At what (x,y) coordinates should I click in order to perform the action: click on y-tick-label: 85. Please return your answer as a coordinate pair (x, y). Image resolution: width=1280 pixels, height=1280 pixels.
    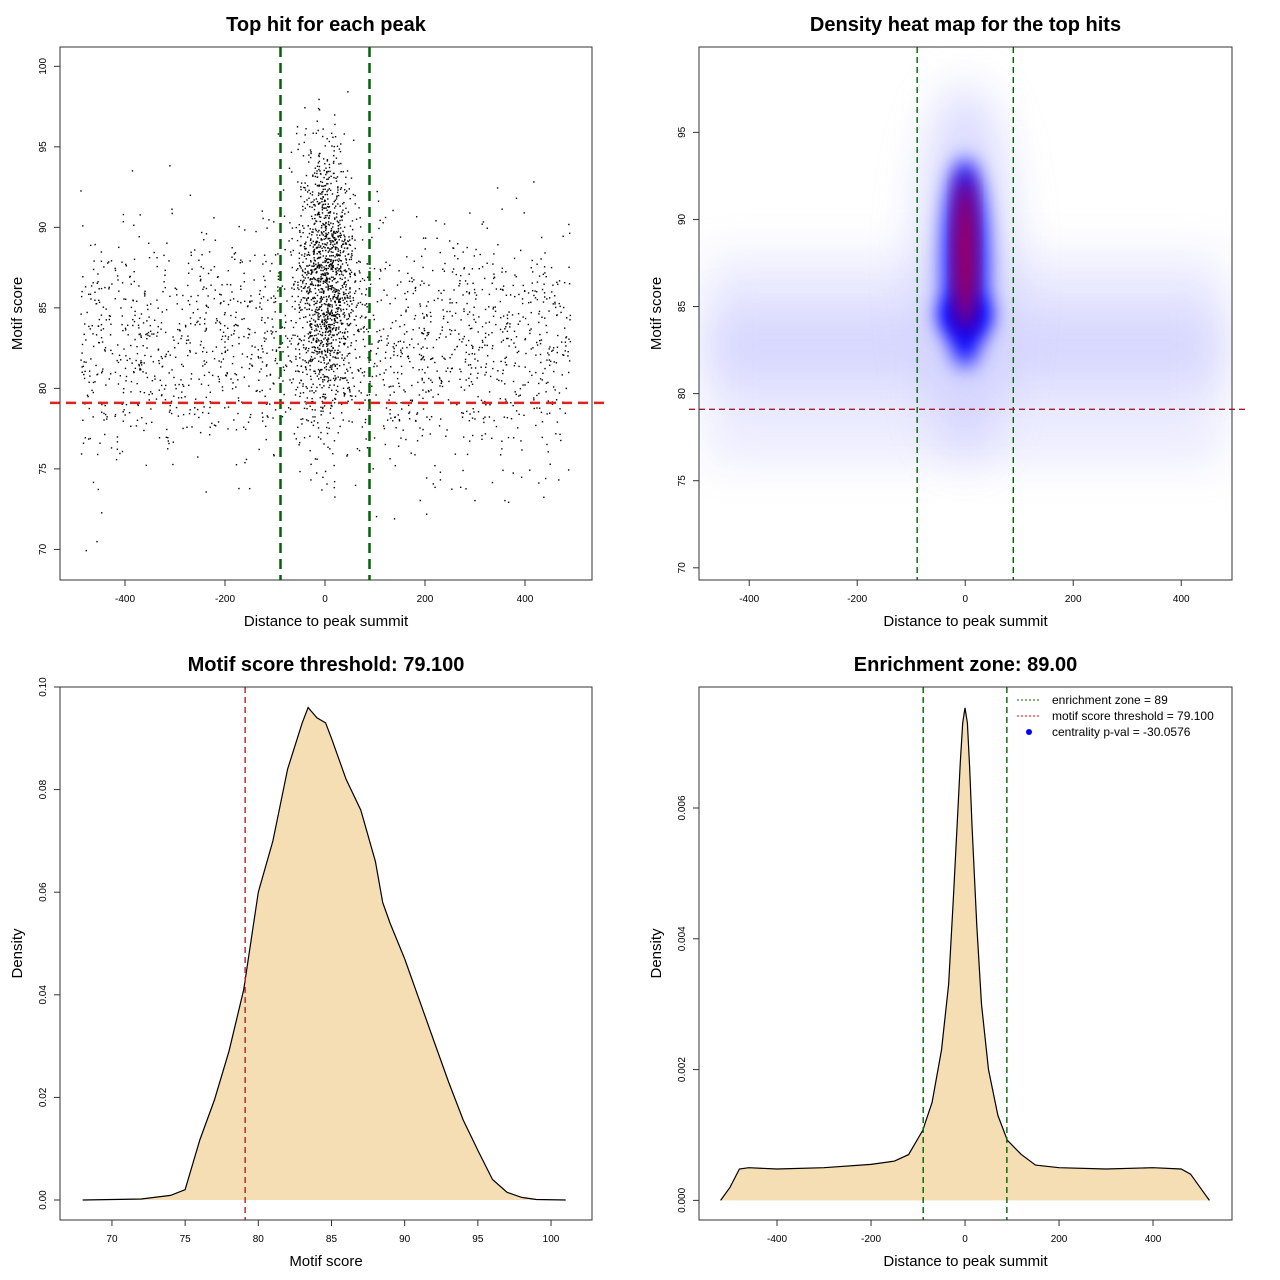
    Looking at the image, I should click on (682, 307).